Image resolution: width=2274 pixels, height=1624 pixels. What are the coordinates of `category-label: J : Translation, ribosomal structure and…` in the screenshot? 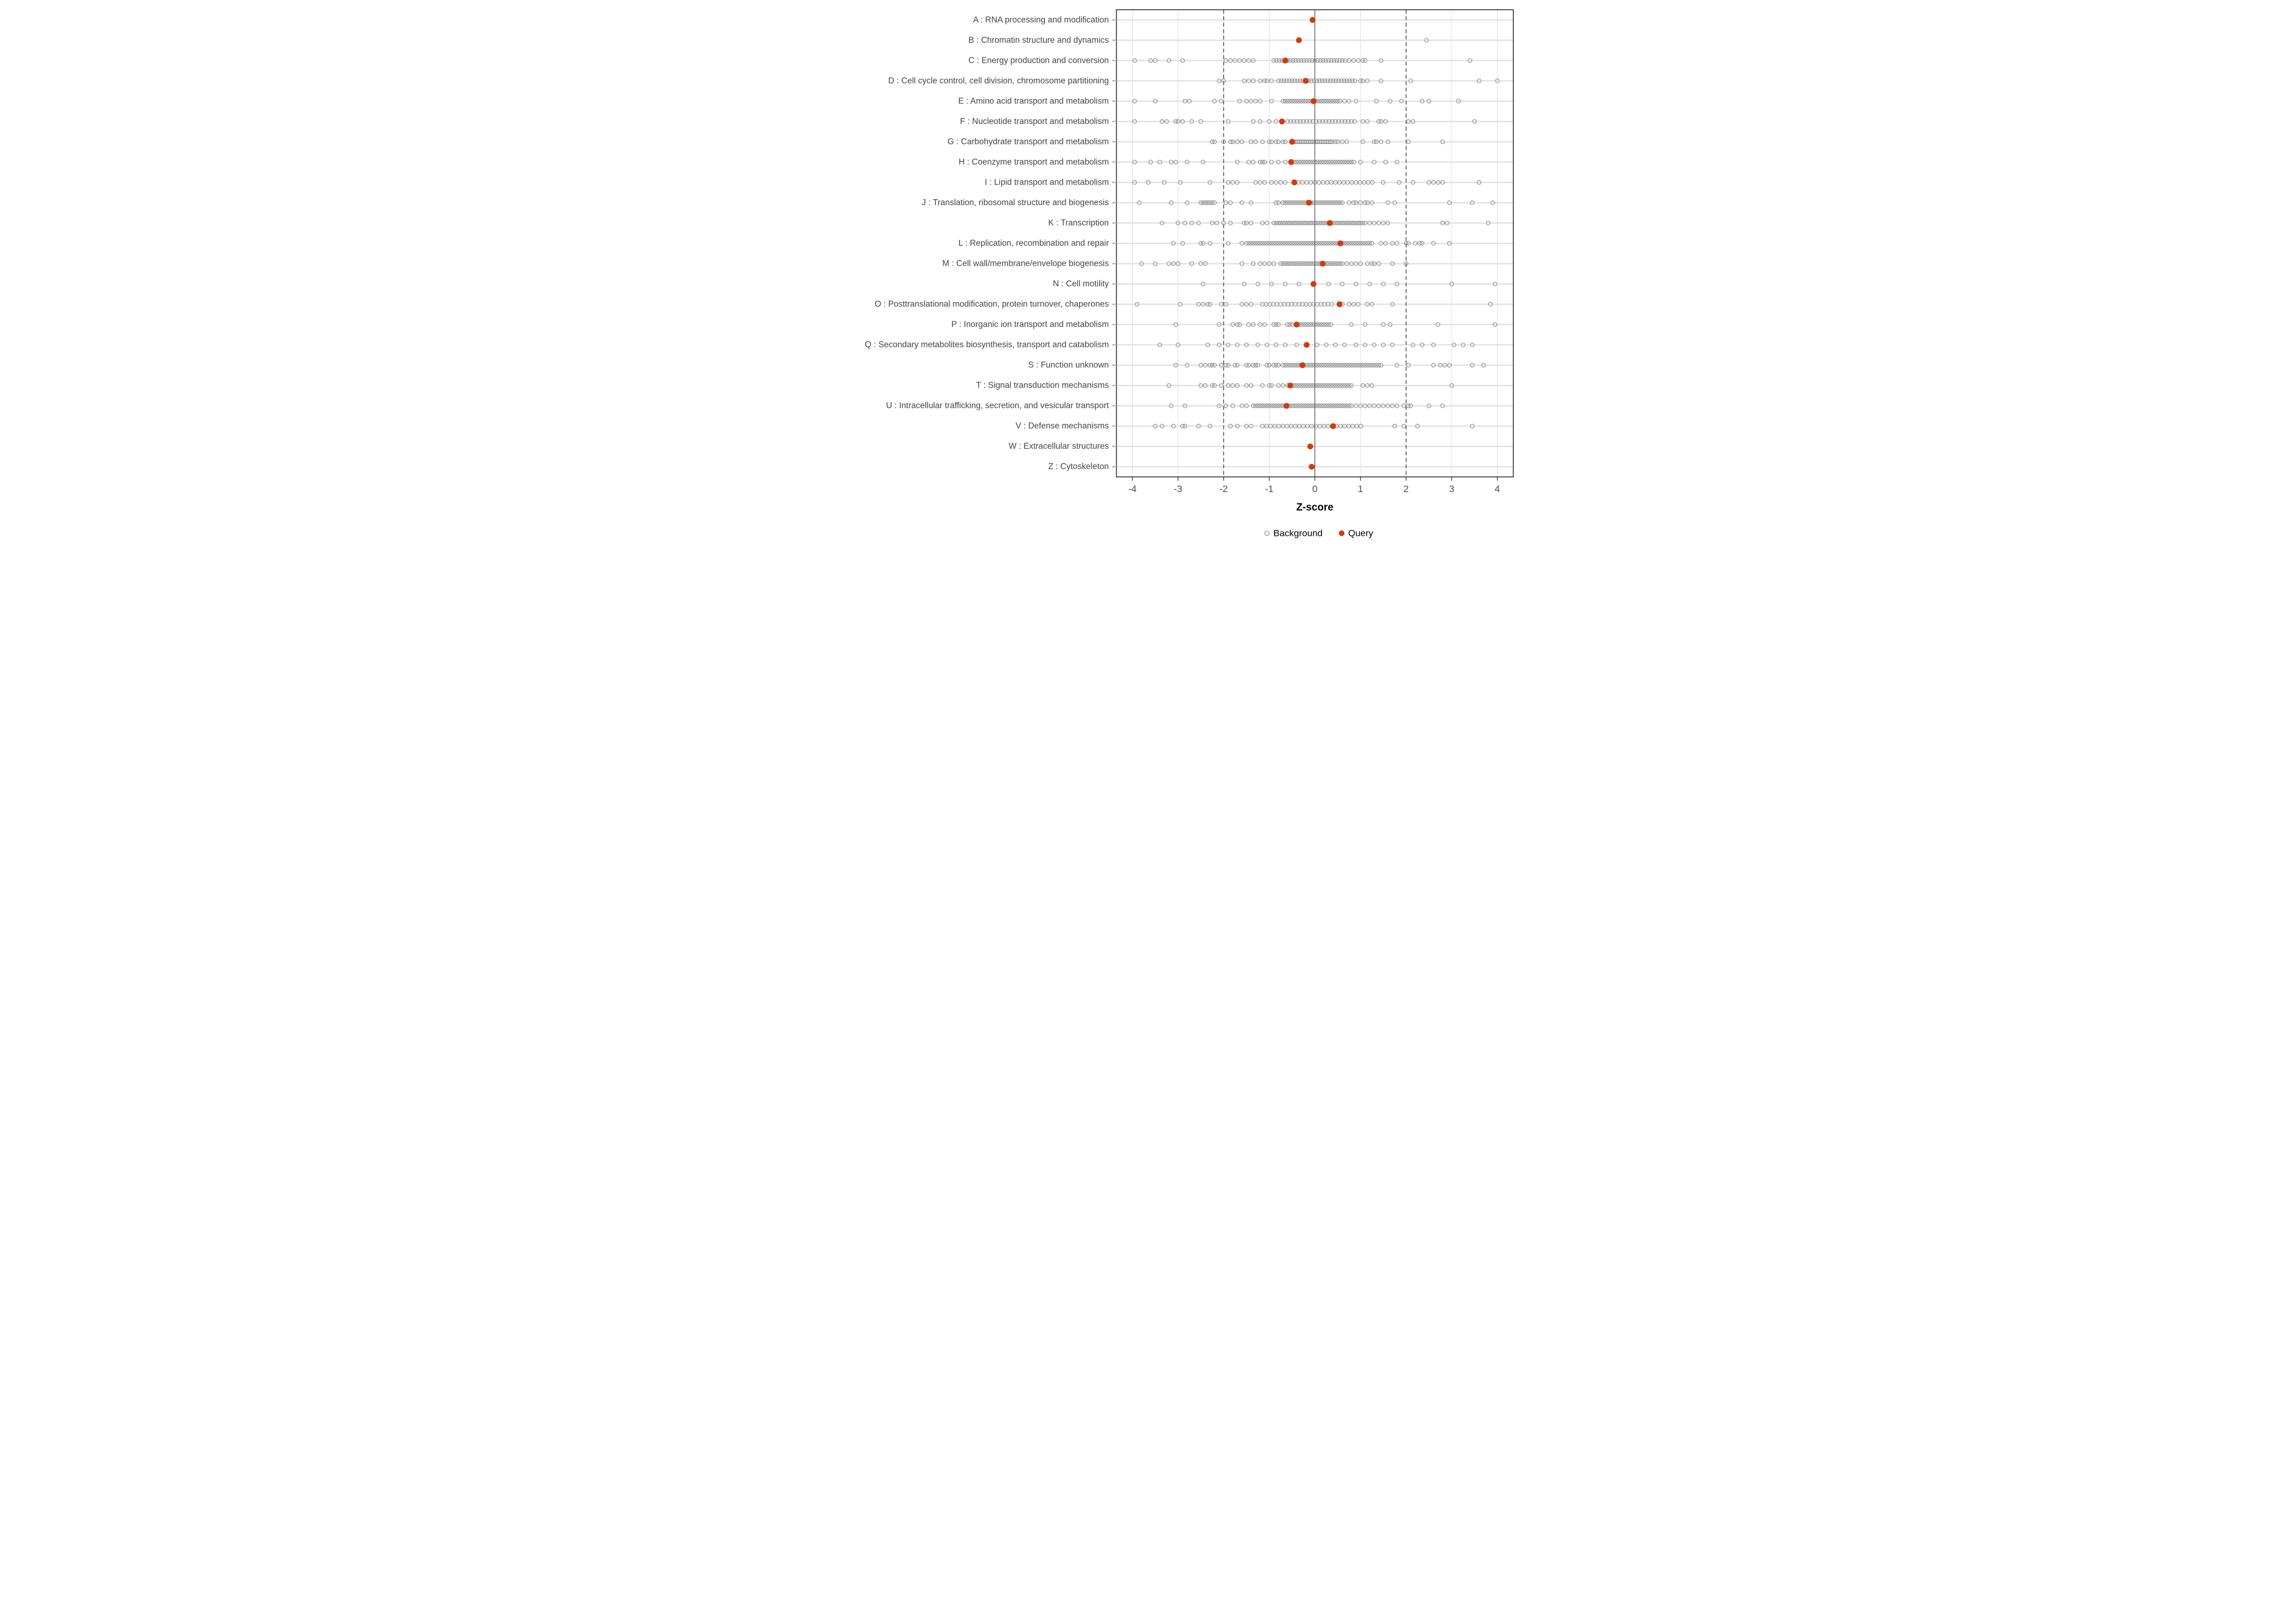 It's located at (1016, 203).